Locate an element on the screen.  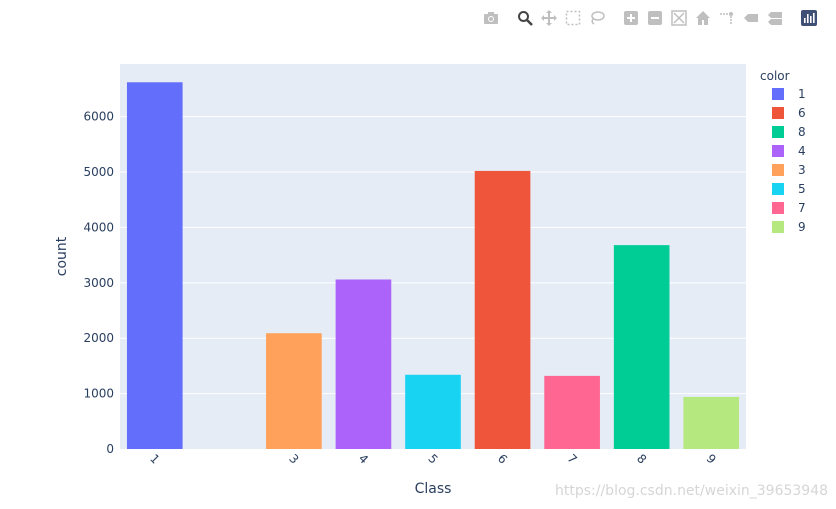
legend-label-5: 5 is located at coordinates (802, 189).